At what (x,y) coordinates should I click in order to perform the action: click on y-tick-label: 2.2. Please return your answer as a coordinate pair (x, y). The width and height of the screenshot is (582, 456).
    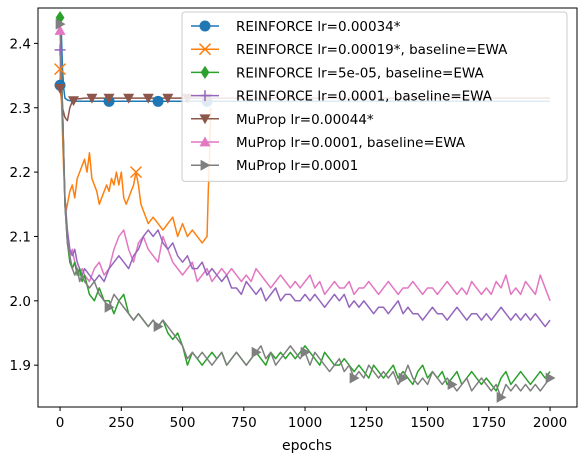
    Looking at the image, I should click on (20, 173).